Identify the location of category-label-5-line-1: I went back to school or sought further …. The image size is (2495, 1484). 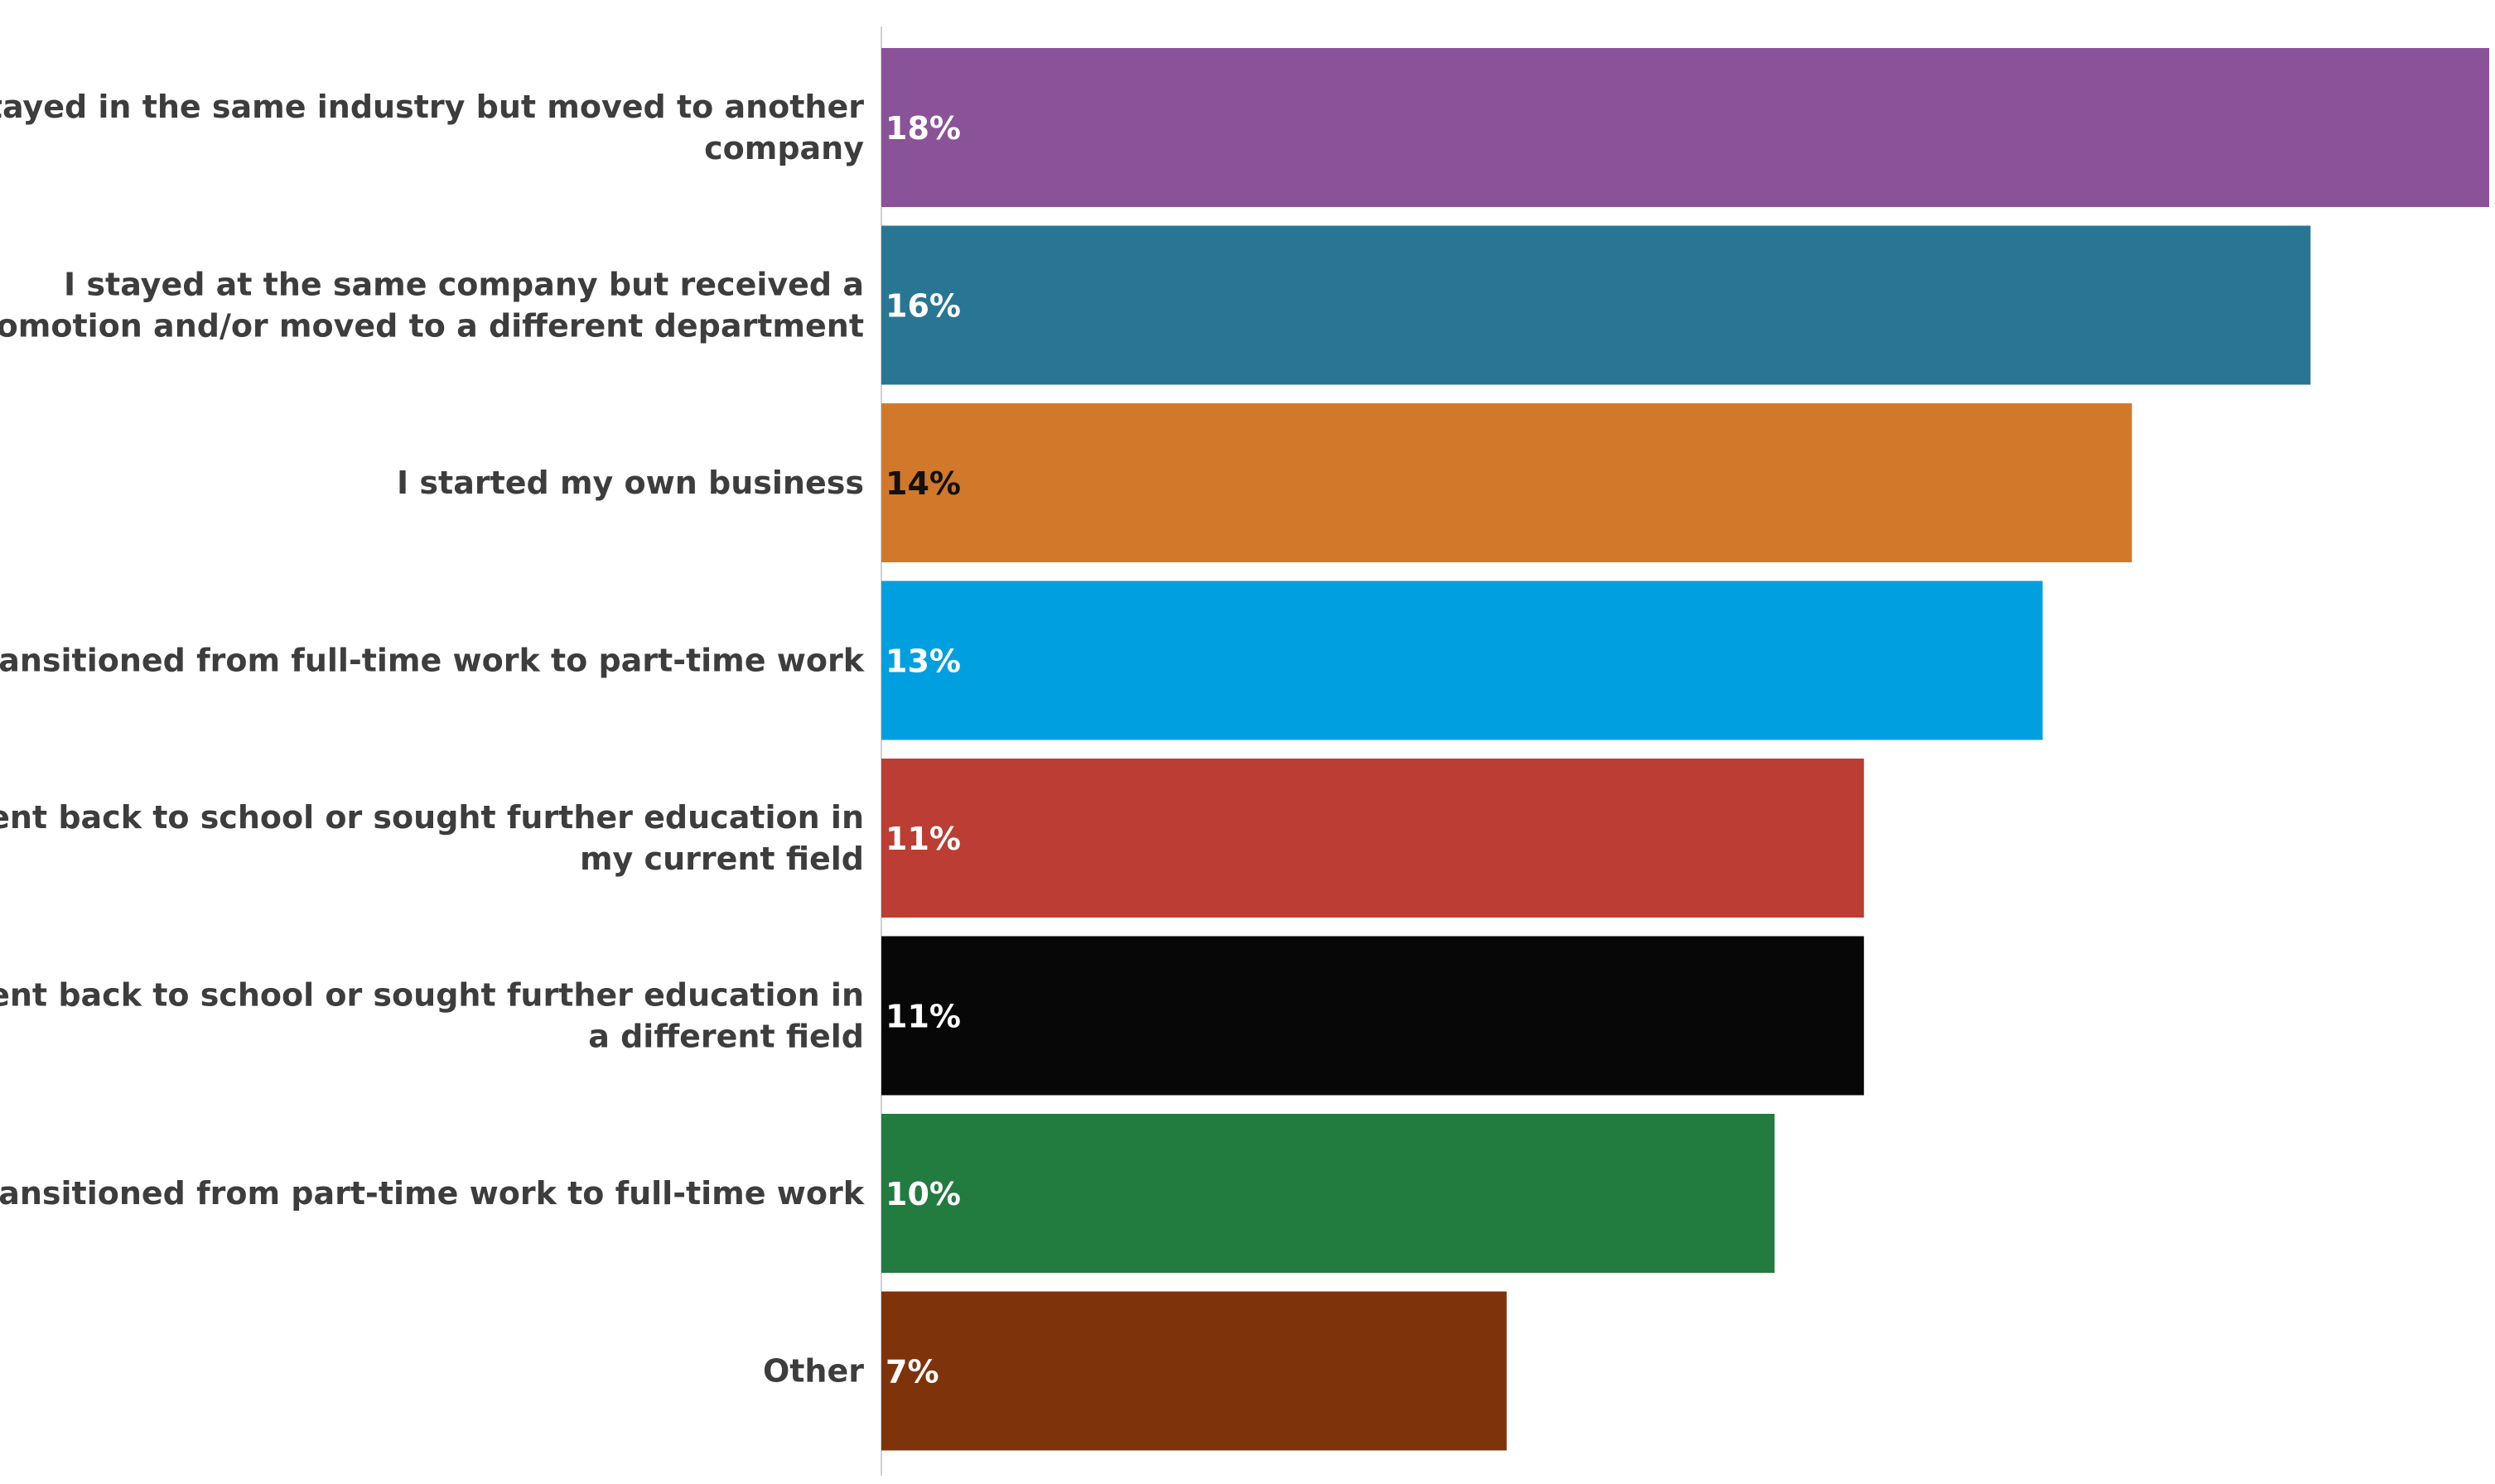
(432, 817).